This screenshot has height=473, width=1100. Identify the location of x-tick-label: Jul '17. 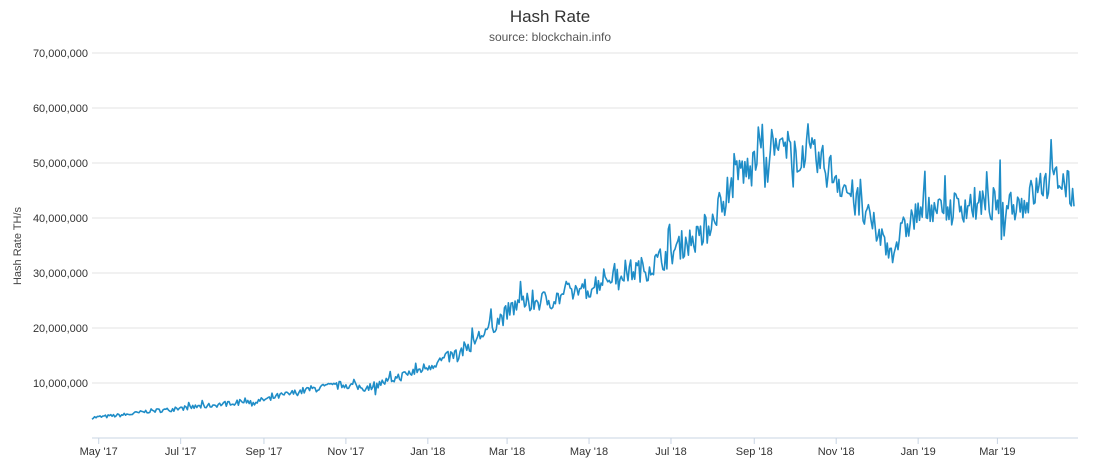
(180, 452).